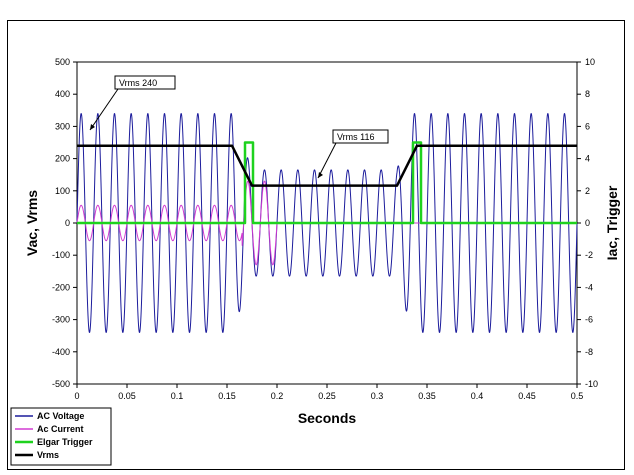 The image size is (634, 475). I want to click on legend-label: Vrms, so click(48, 455).